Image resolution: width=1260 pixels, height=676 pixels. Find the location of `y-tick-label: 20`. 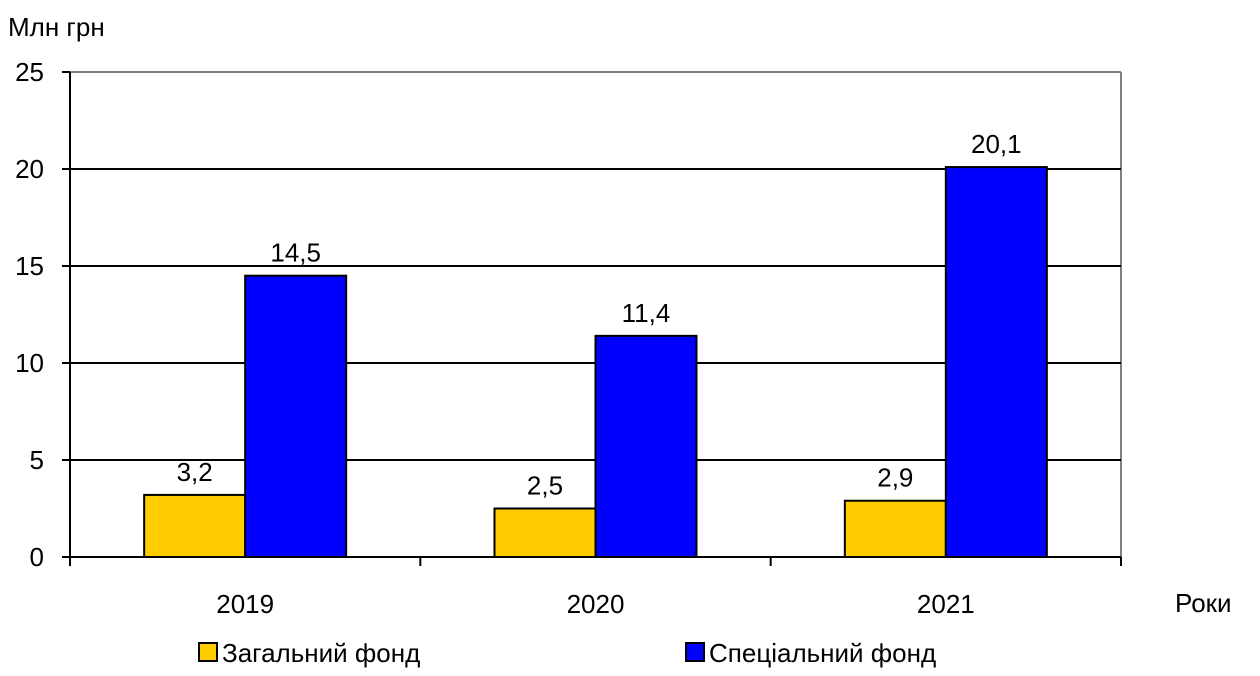

y-tick-label: 20 is located at coordinates (29, 169).